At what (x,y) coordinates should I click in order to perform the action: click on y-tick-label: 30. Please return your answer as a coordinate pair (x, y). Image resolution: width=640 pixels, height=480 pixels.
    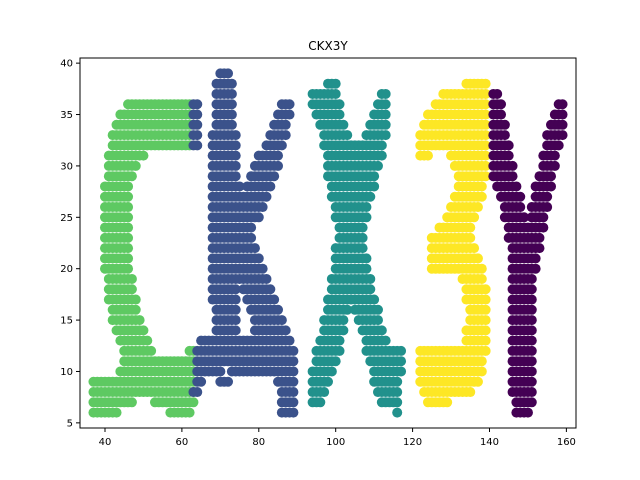
    Looking at the image, I should click on (66, 166).